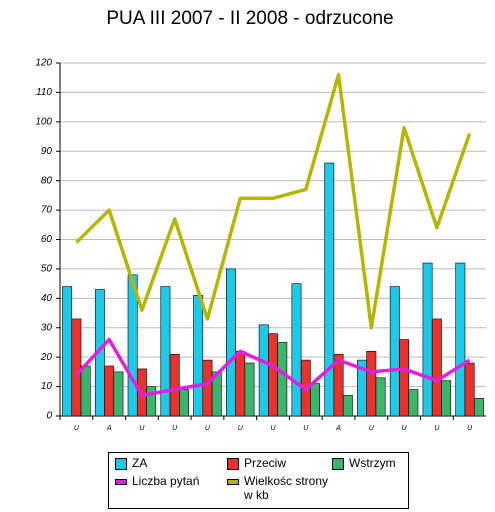  Describe the element at coordinates (47, 298) in the screenshot. I see `y-tick-label: 40` at that location.